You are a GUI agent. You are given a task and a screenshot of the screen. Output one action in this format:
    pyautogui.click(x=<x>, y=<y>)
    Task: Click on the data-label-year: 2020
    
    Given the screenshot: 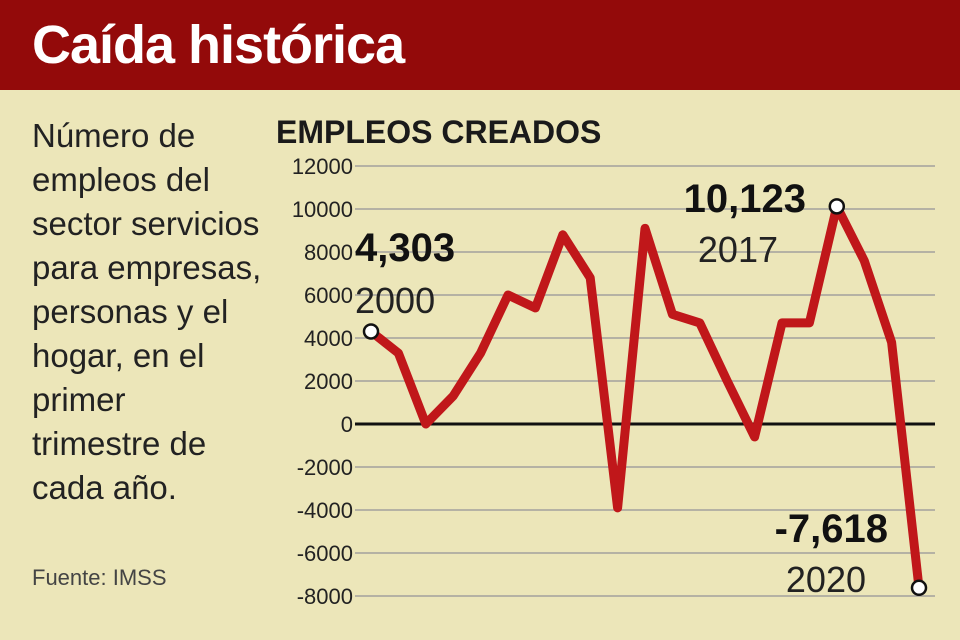 What is the action you would take?
    pyautogui.click(x=826, y=579)
    